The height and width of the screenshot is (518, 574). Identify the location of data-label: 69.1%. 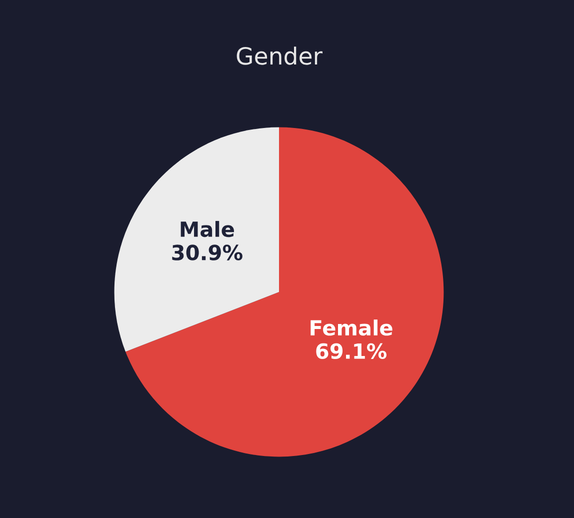
(351, 351).